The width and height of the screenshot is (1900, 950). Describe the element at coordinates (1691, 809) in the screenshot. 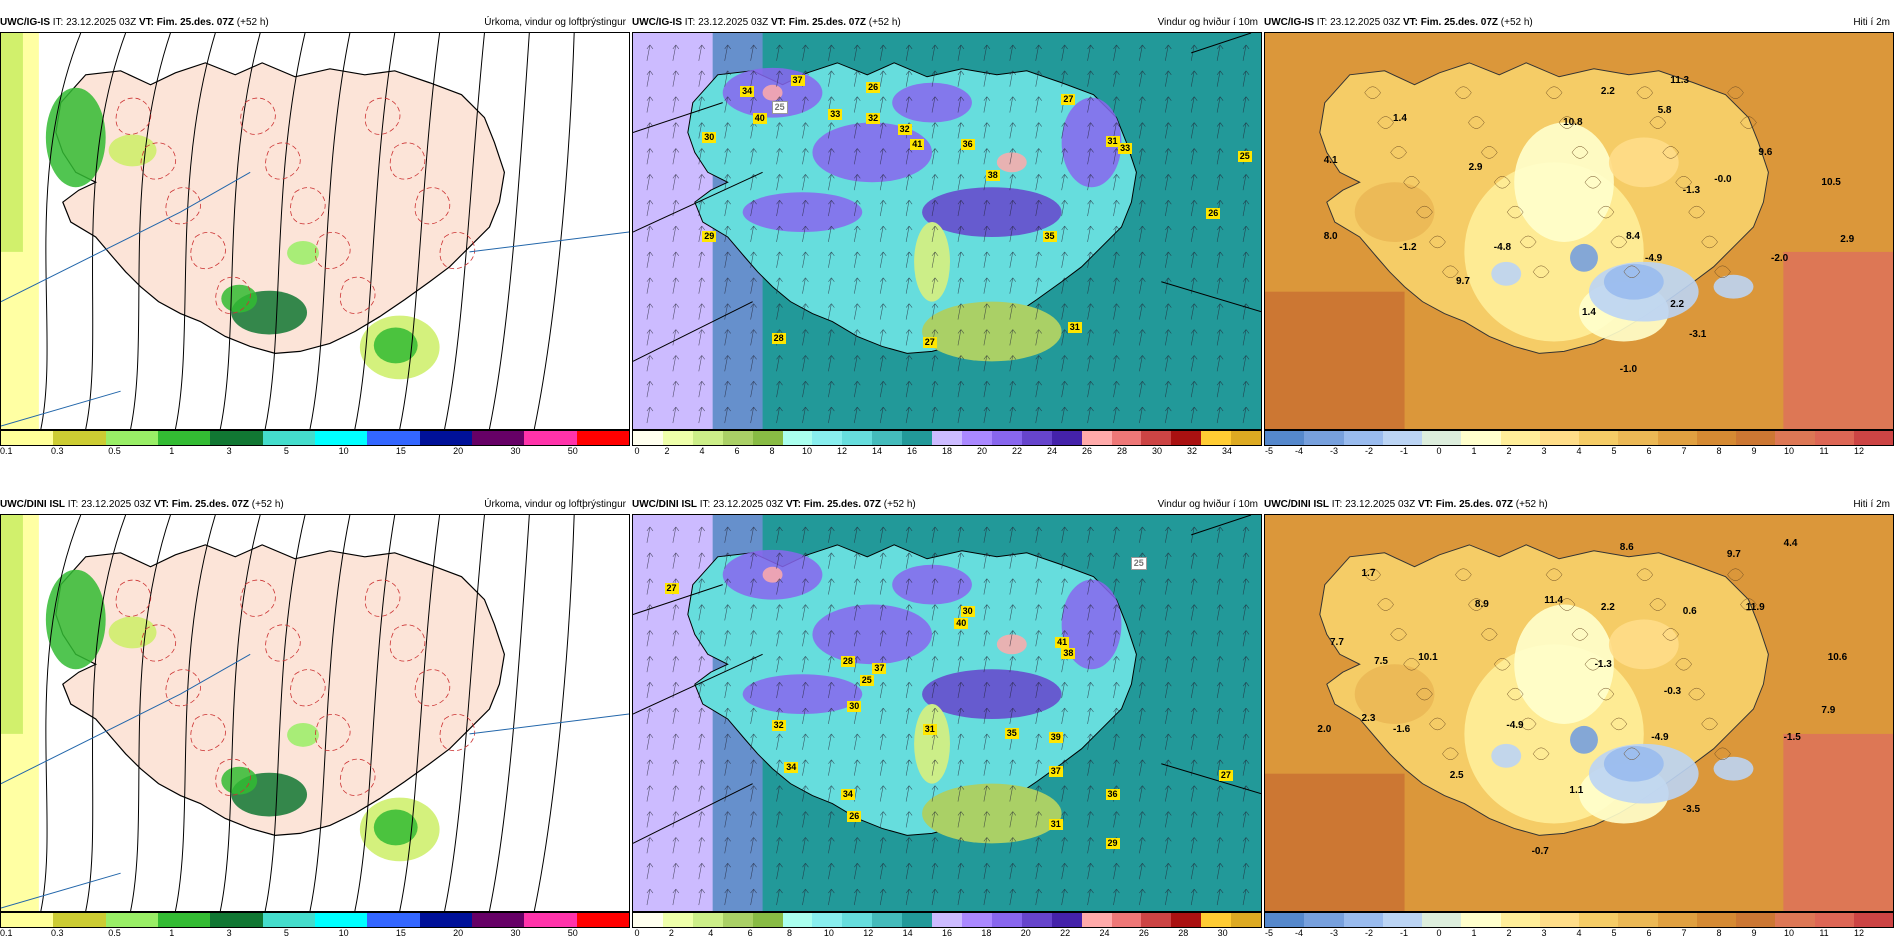

I see `temperature-label: -3.5` at that location.